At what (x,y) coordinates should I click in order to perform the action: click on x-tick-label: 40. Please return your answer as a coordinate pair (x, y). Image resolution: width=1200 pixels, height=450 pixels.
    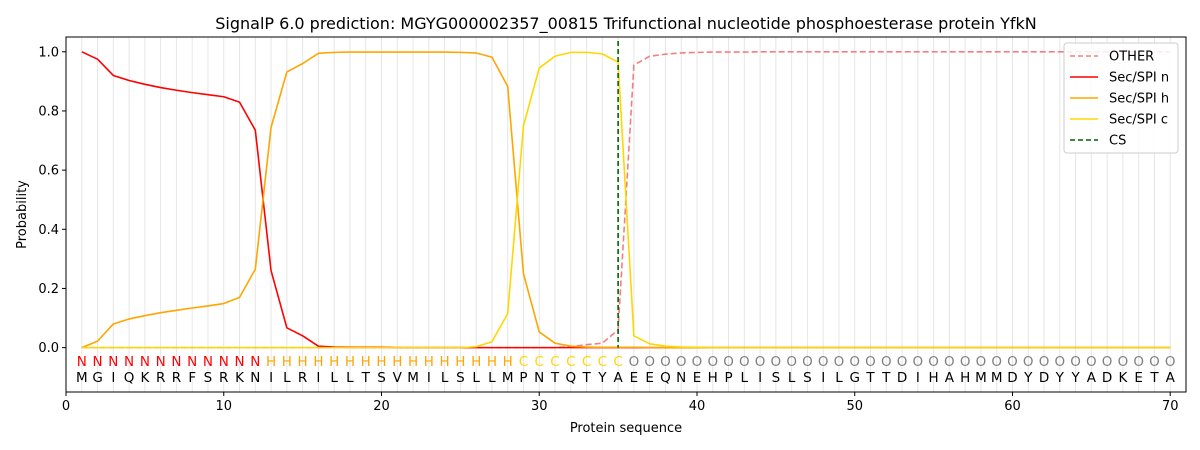
    Looking at the image, I should click on (697, 406).